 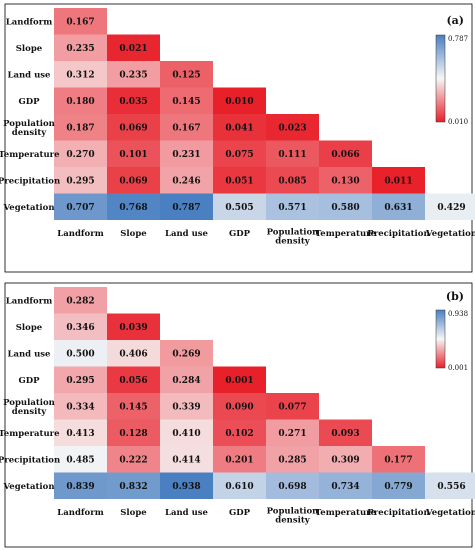 I want to click on panel-label: (a), so click(x=455, y=20).